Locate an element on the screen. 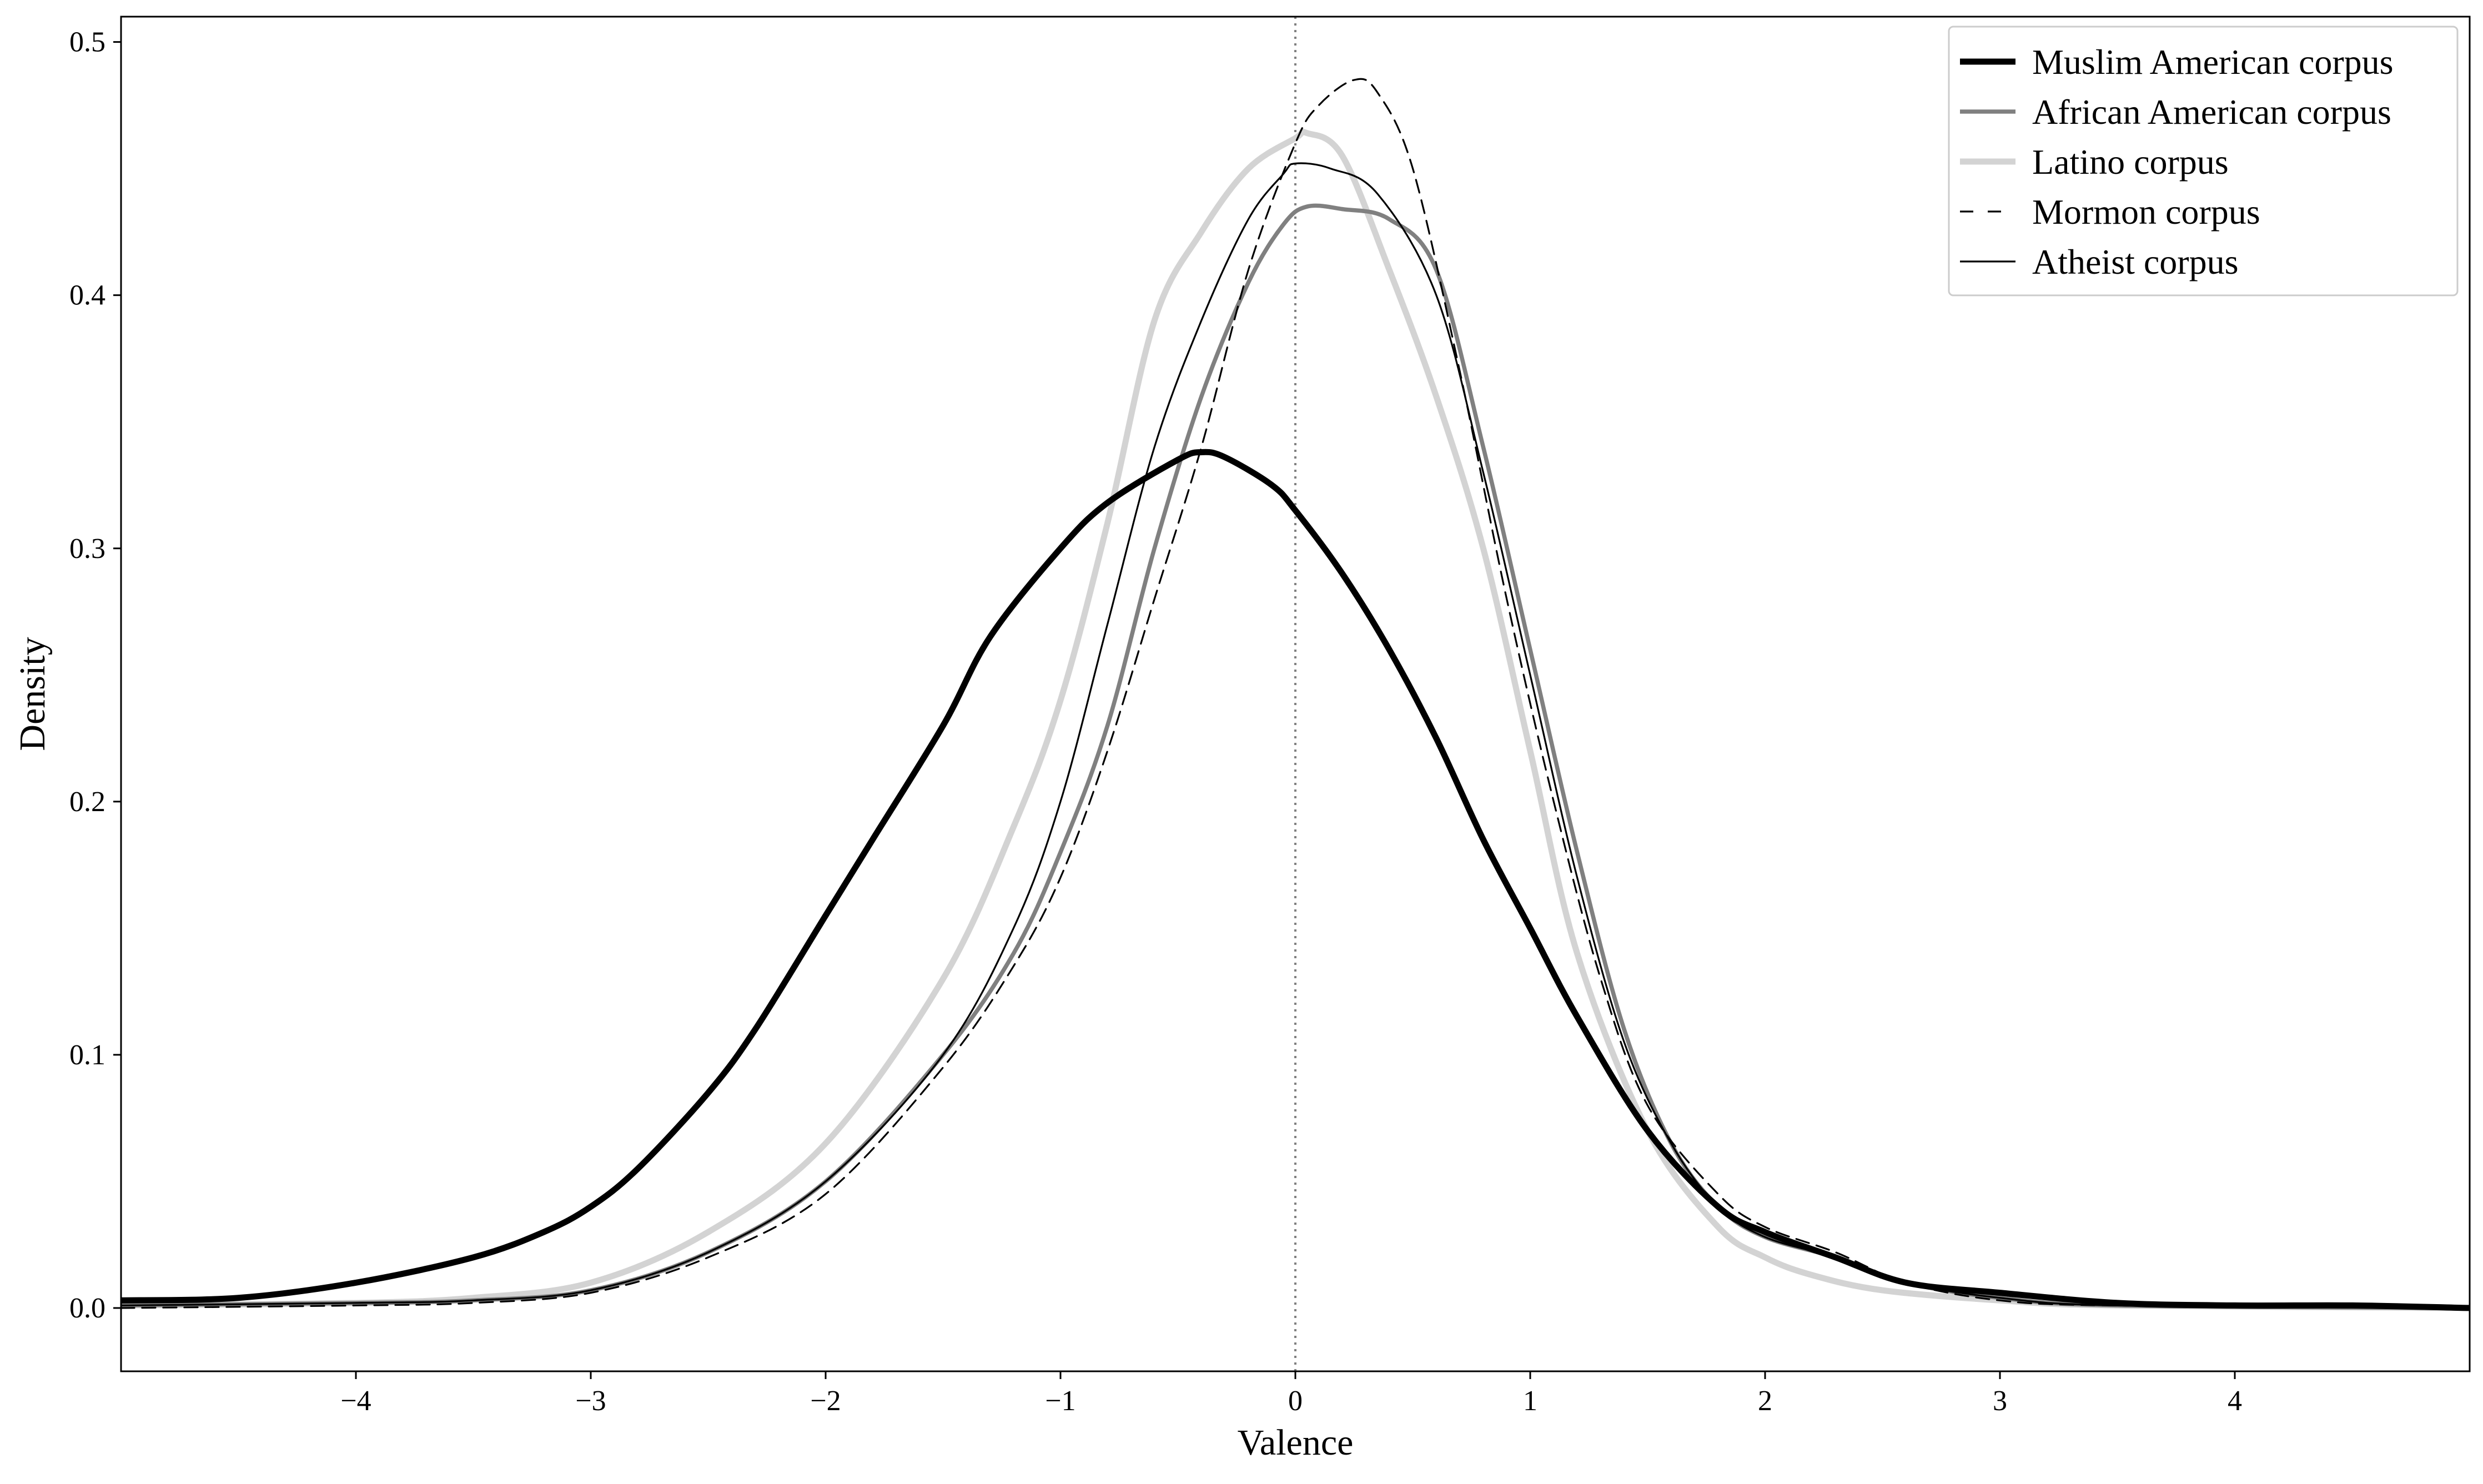 This screenshot has width=2483, height=1484. legend-box is located at coordinates (2203, 161).